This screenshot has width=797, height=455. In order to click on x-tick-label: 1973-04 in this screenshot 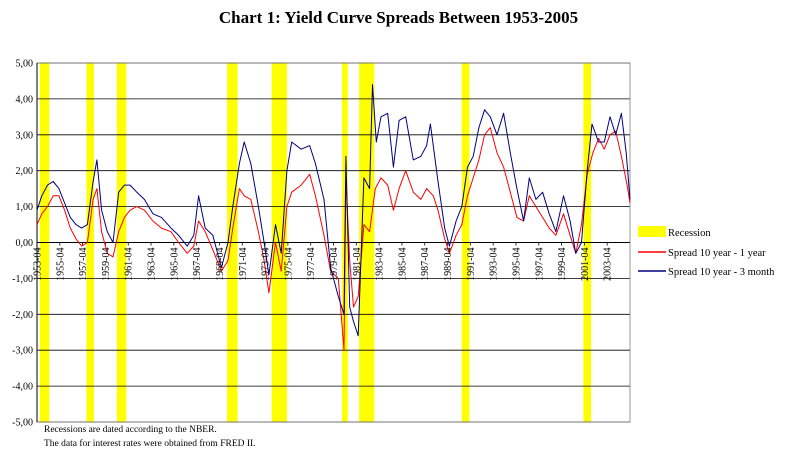, I will do `click(266, 264)`.